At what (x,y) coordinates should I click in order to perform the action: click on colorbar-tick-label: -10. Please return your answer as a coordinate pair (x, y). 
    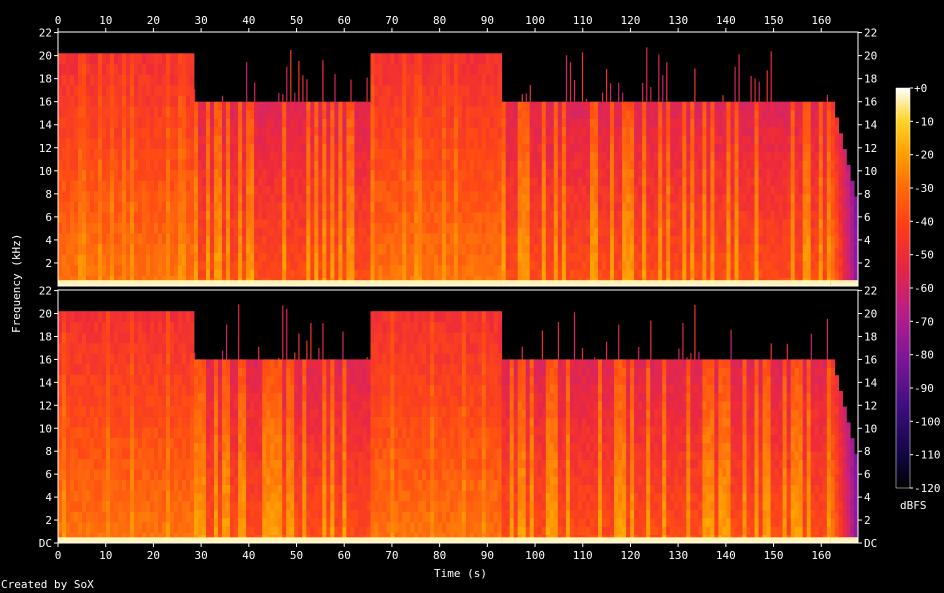
    Looking at the image, I should click on (924, 121).